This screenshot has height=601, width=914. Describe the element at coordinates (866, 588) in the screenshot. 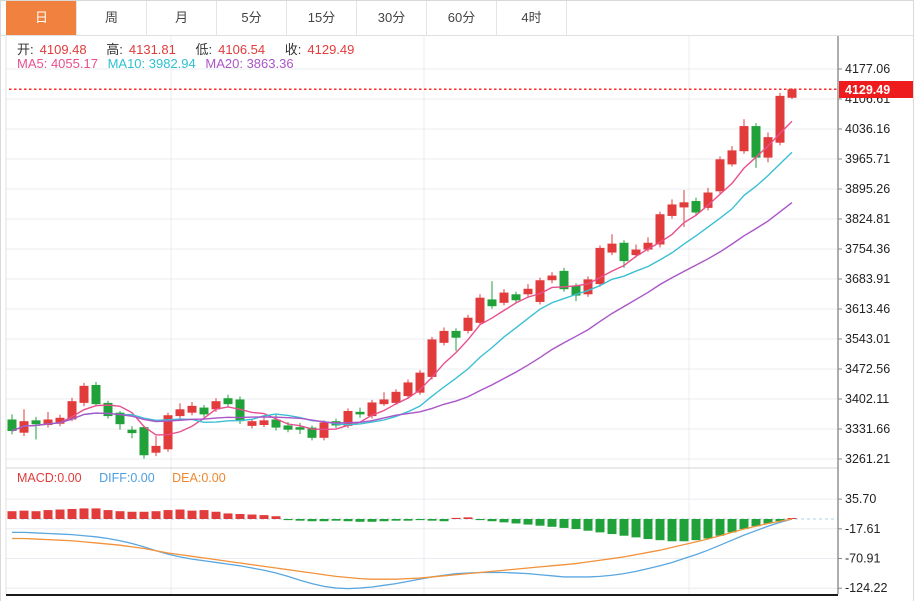

I see `svg-text: -124.22` at that location.